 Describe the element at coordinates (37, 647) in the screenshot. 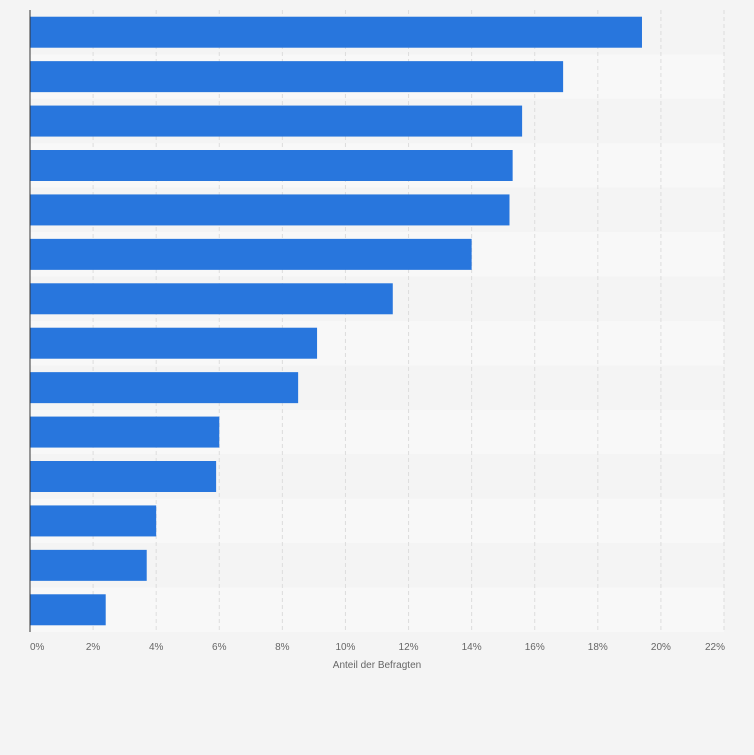

I see `x-tick-label: 0%` at that location.